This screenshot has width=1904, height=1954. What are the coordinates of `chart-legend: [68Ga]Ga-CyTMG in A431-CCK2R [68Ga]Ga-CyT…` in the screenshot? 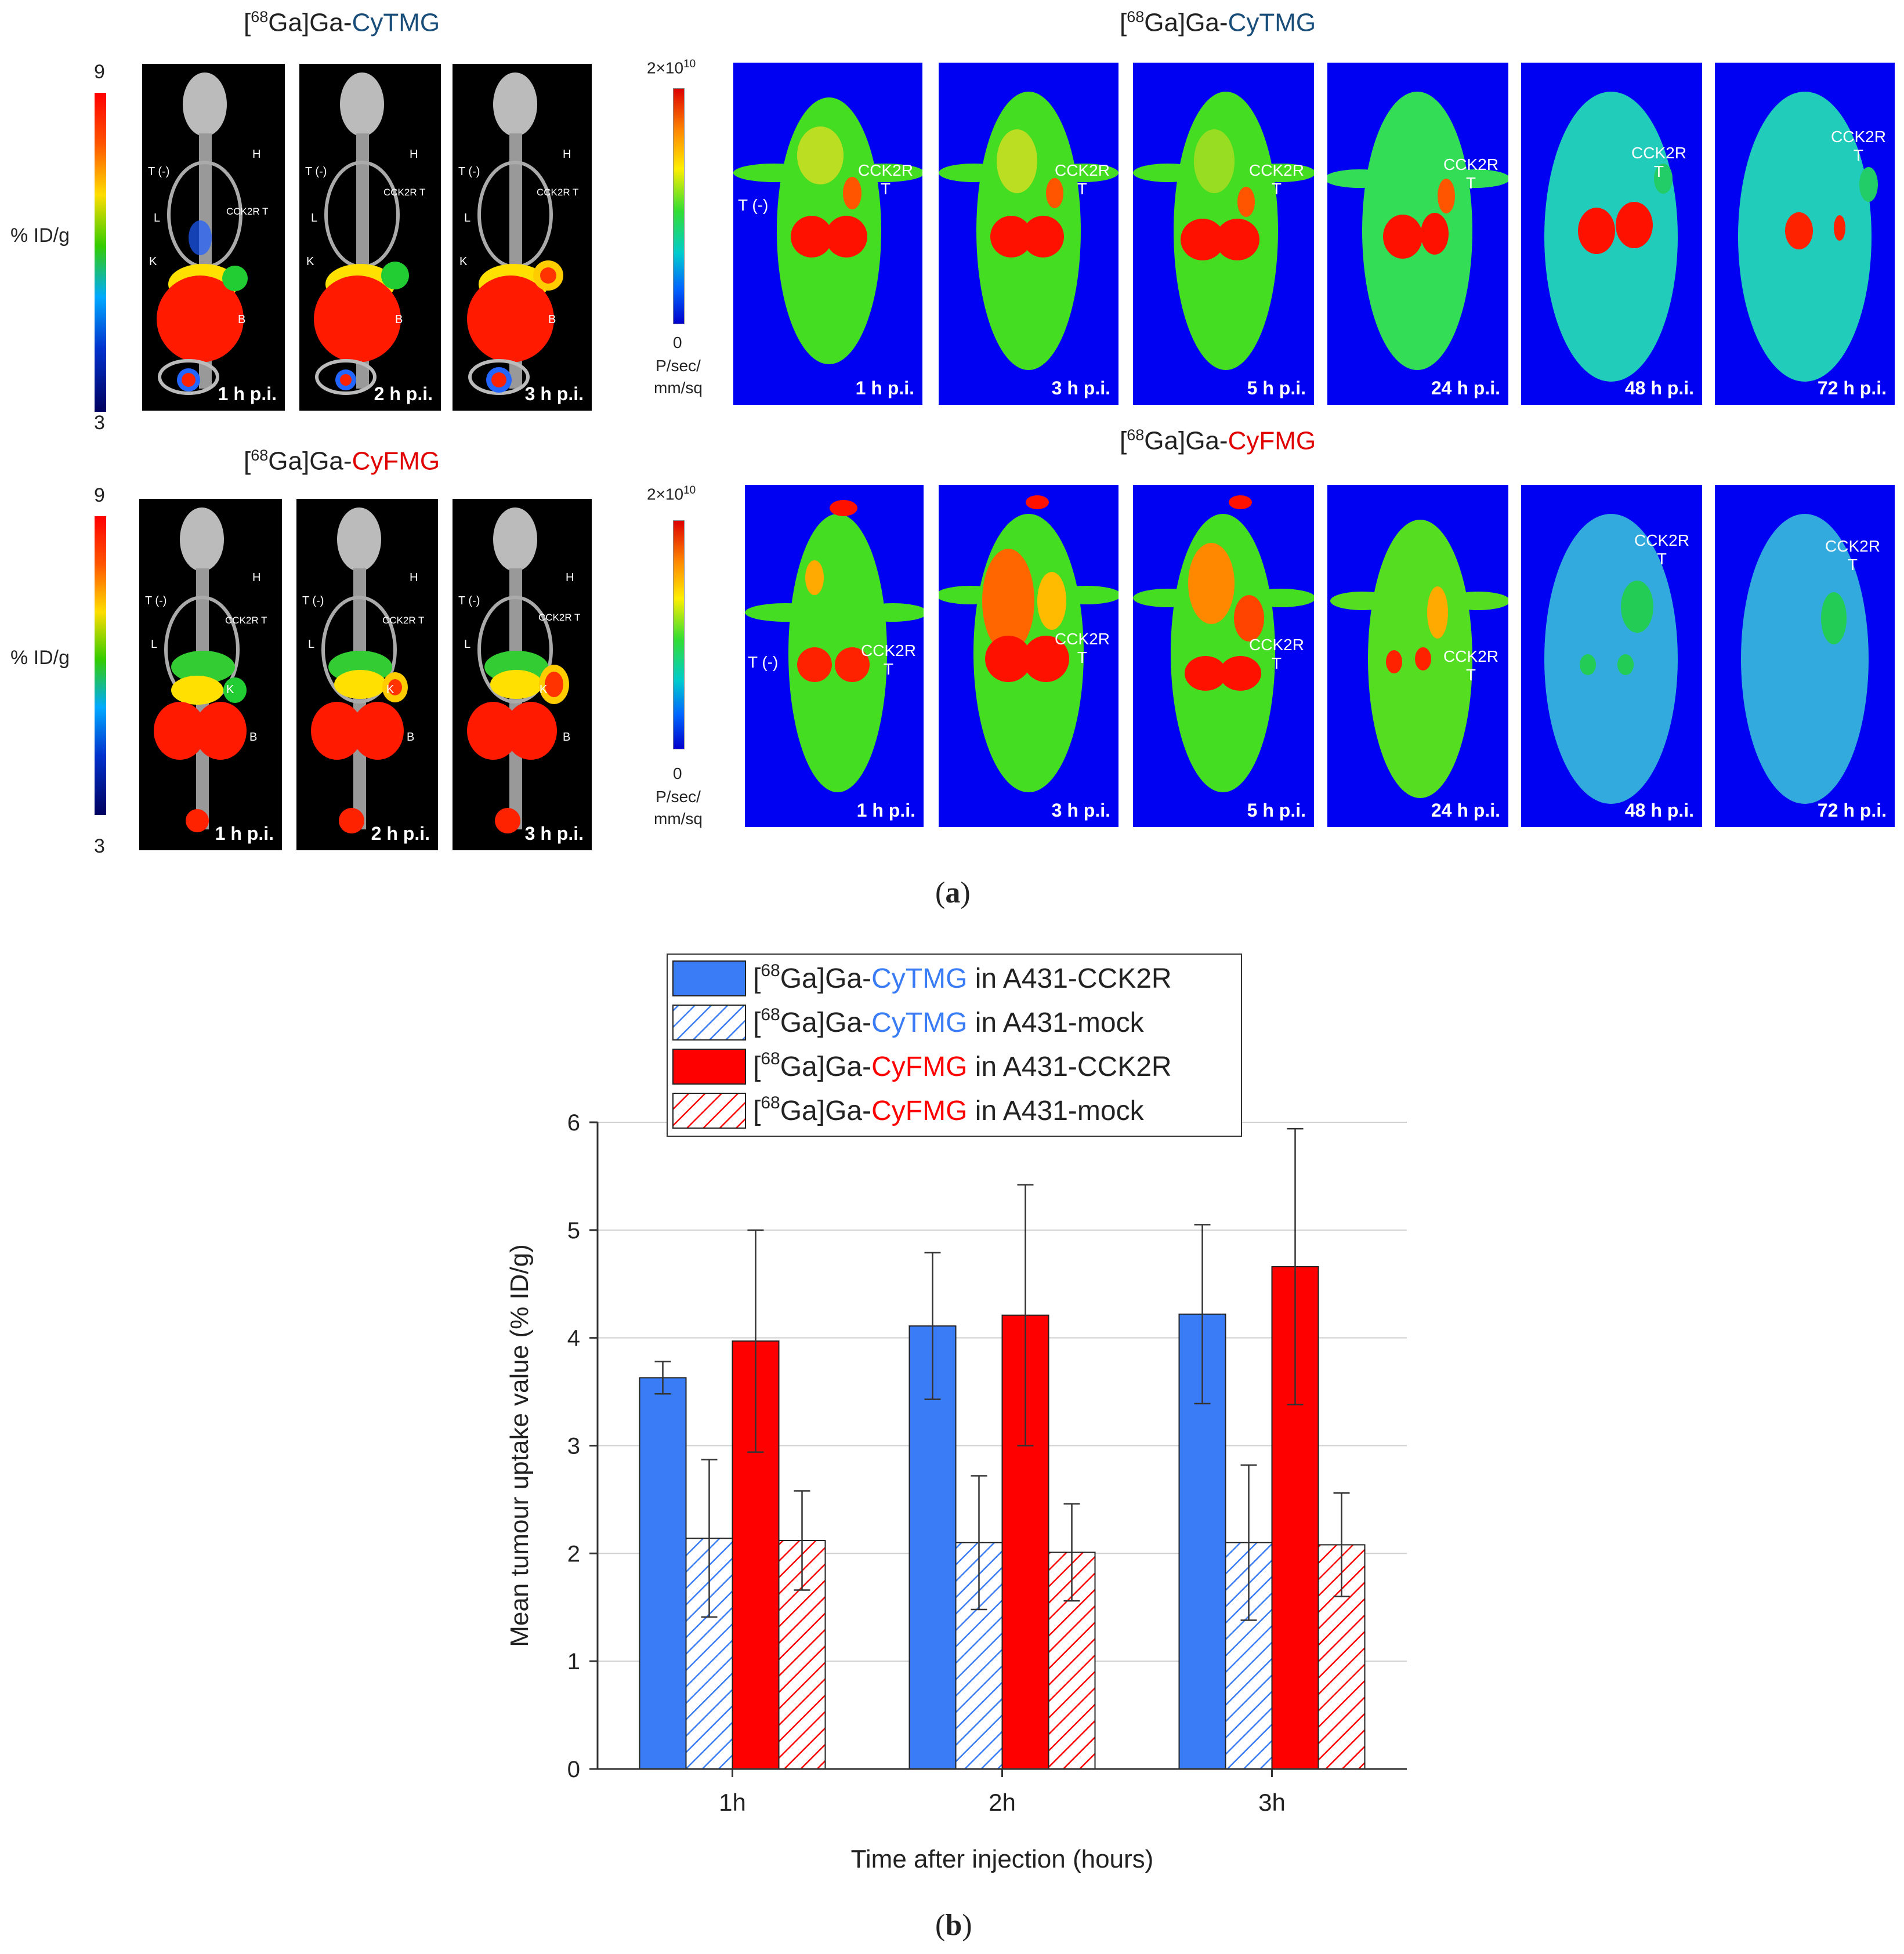 It's located at (954, 1045).